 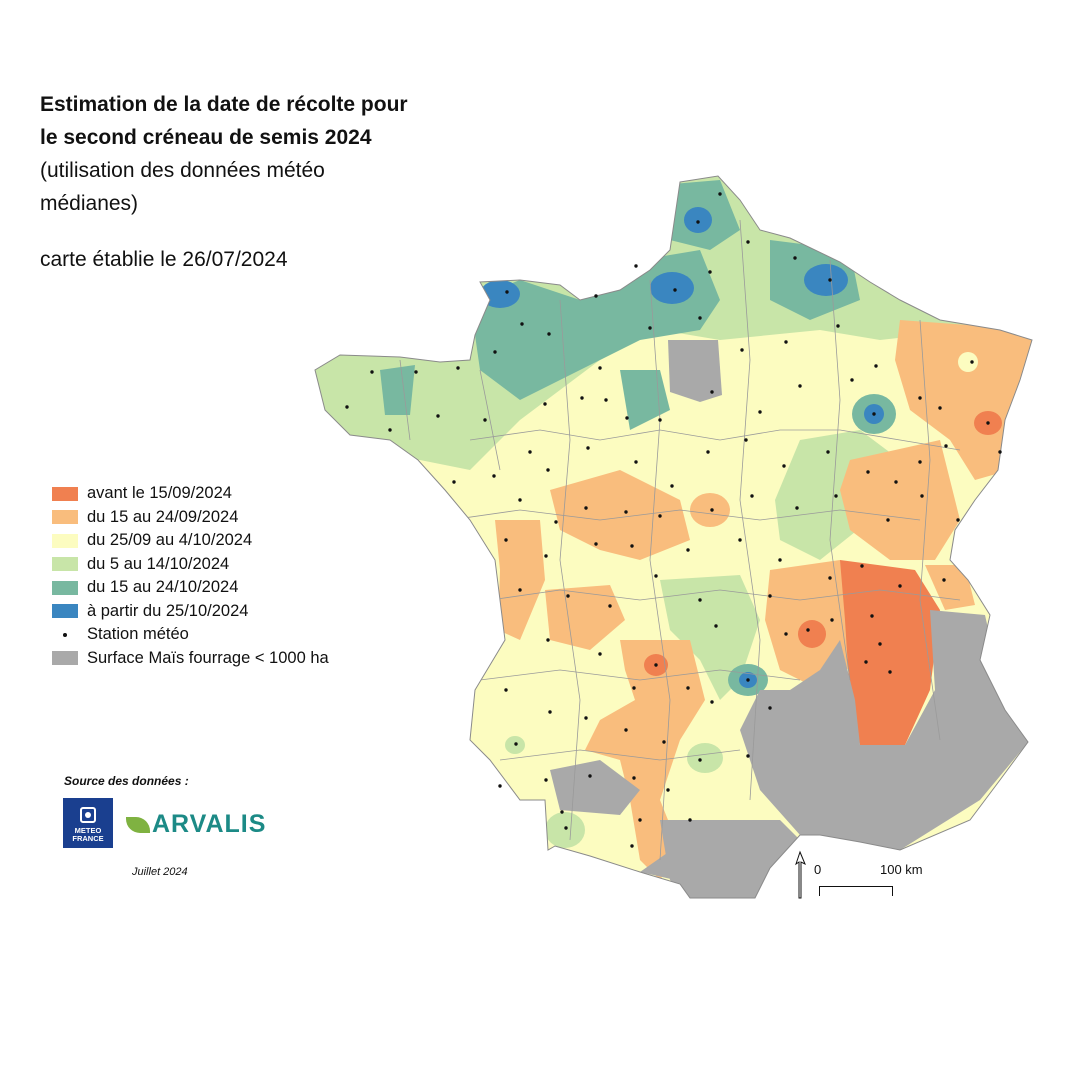 What do you see at coordinates (565, 830) in the screenshot?
I see `zone-5-14oct-pyrenees` at bounding box center [565, 830].